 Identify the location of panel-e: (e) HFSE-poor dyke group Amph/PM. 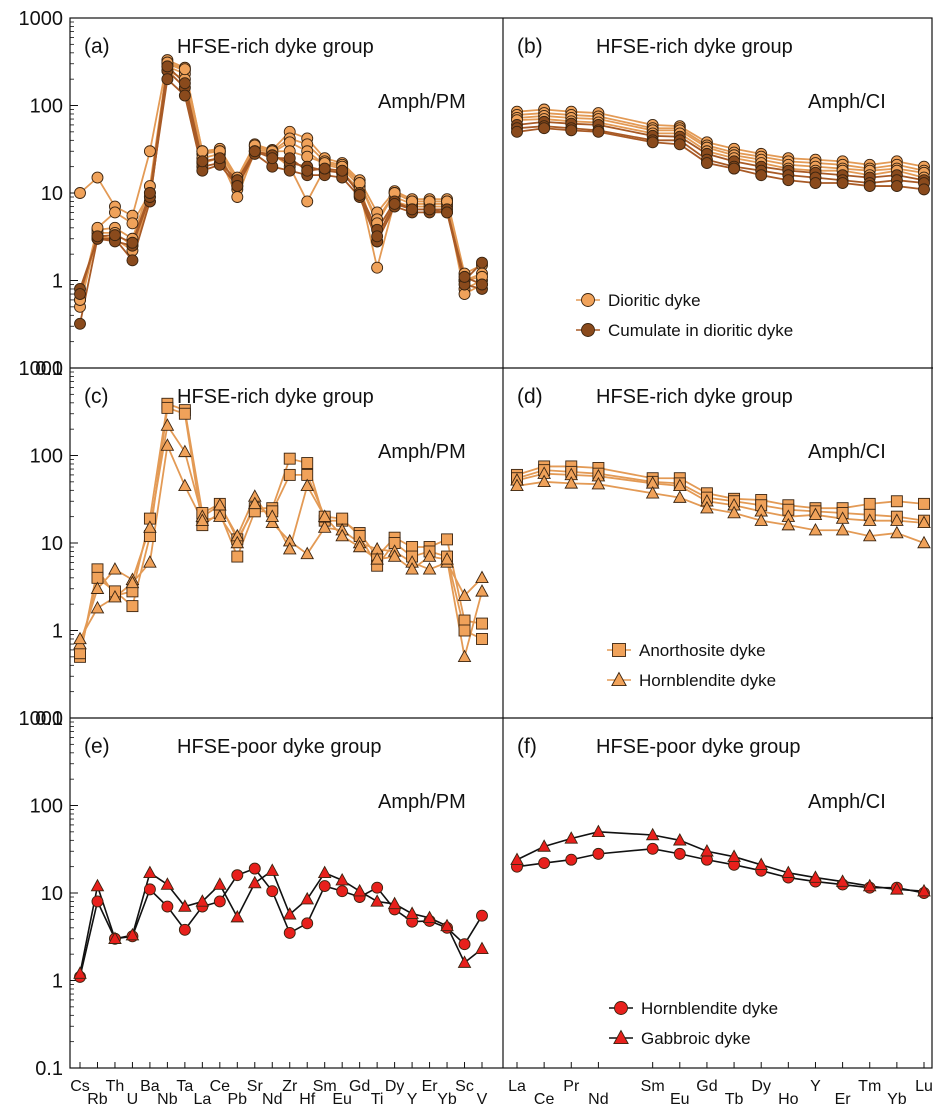
(281, 859).